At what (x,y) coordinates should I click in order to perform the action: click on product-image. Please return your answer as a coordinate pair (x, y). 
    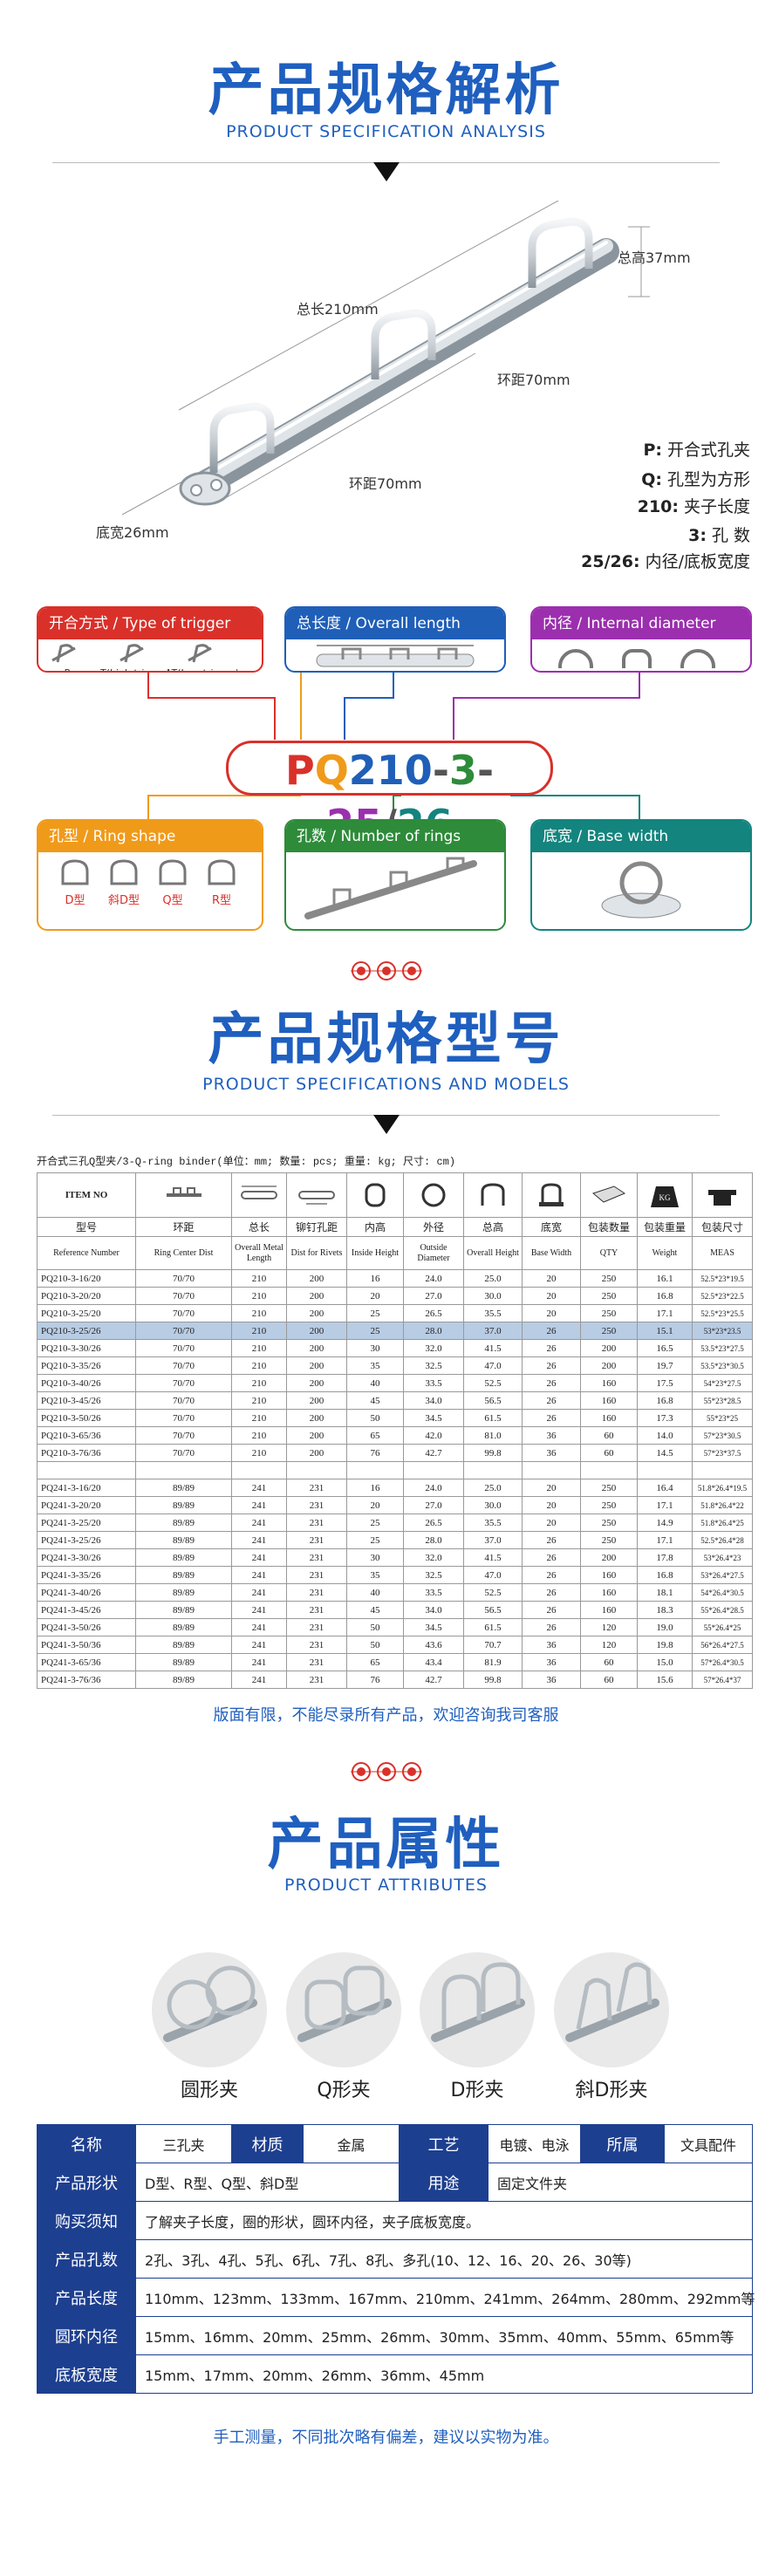
    Looking at the image, I should click on (477, 2010).